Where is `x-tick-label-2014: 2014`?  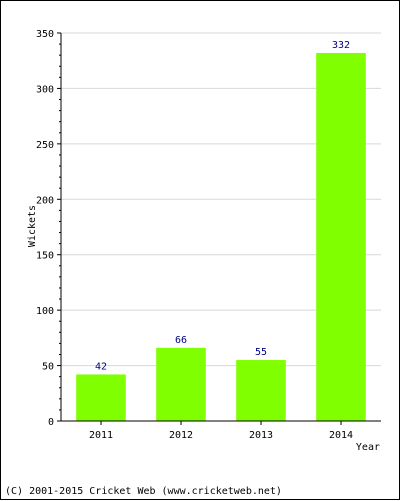
x-tick-label-2014: 2014 is located at coordinates (341, 435).